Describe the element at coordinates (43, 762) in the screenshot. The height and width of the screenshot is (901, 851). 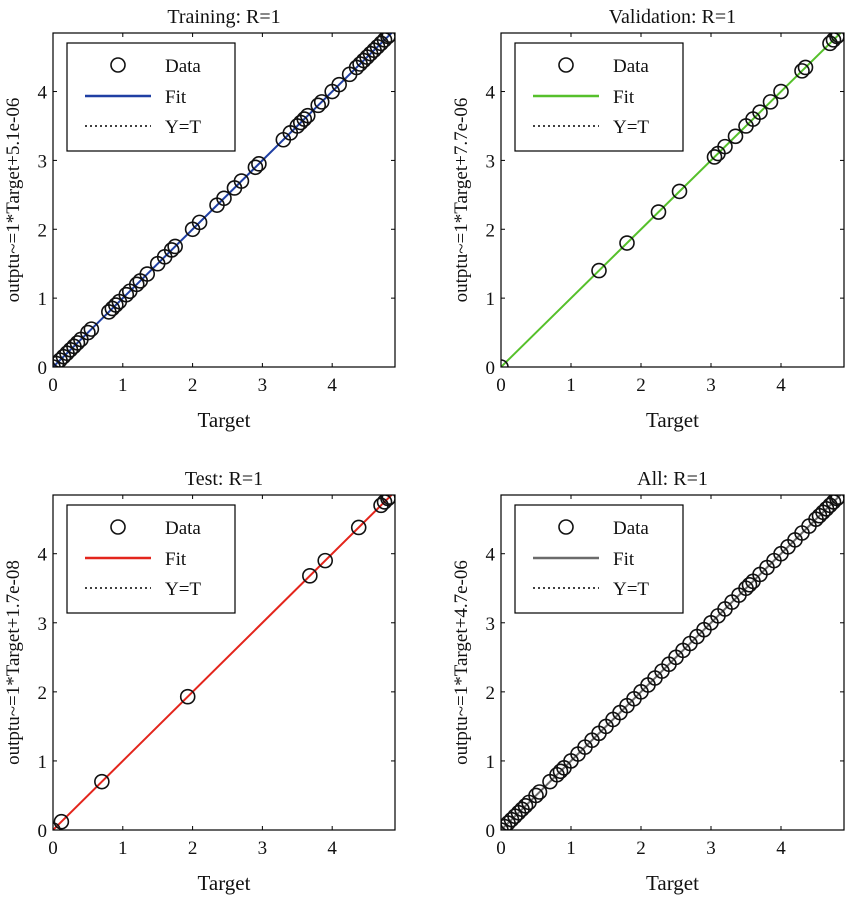
I see `y-tick-label: 1` at that location.